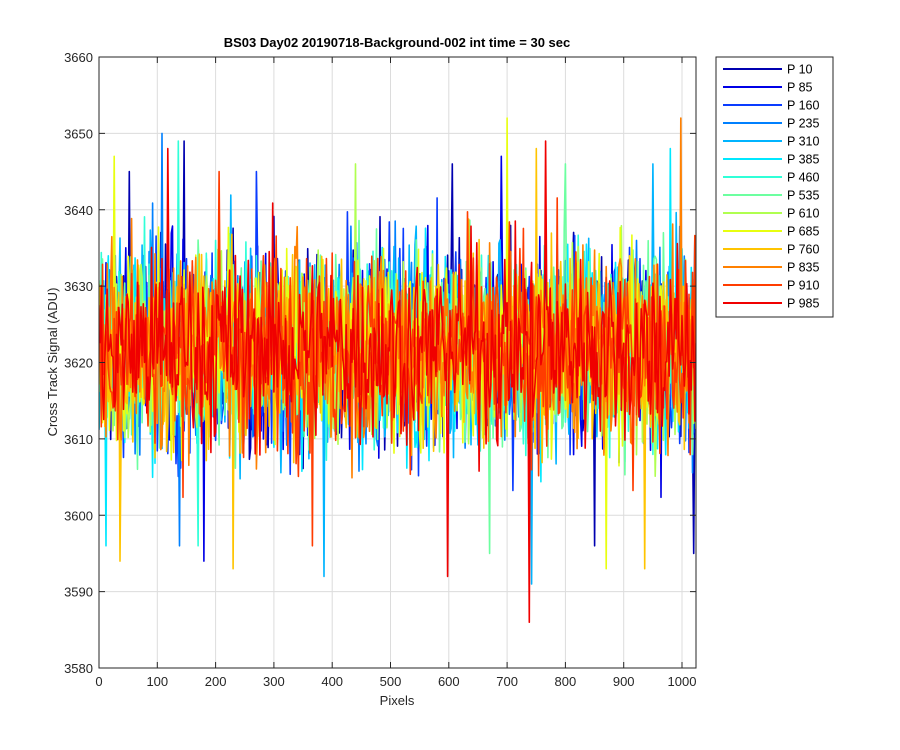 The width and height of the screenshot is (900, 750). Describe the element at coordinates (566, 681) in the screenshot. I see `x-tick-label: 800` at that location.